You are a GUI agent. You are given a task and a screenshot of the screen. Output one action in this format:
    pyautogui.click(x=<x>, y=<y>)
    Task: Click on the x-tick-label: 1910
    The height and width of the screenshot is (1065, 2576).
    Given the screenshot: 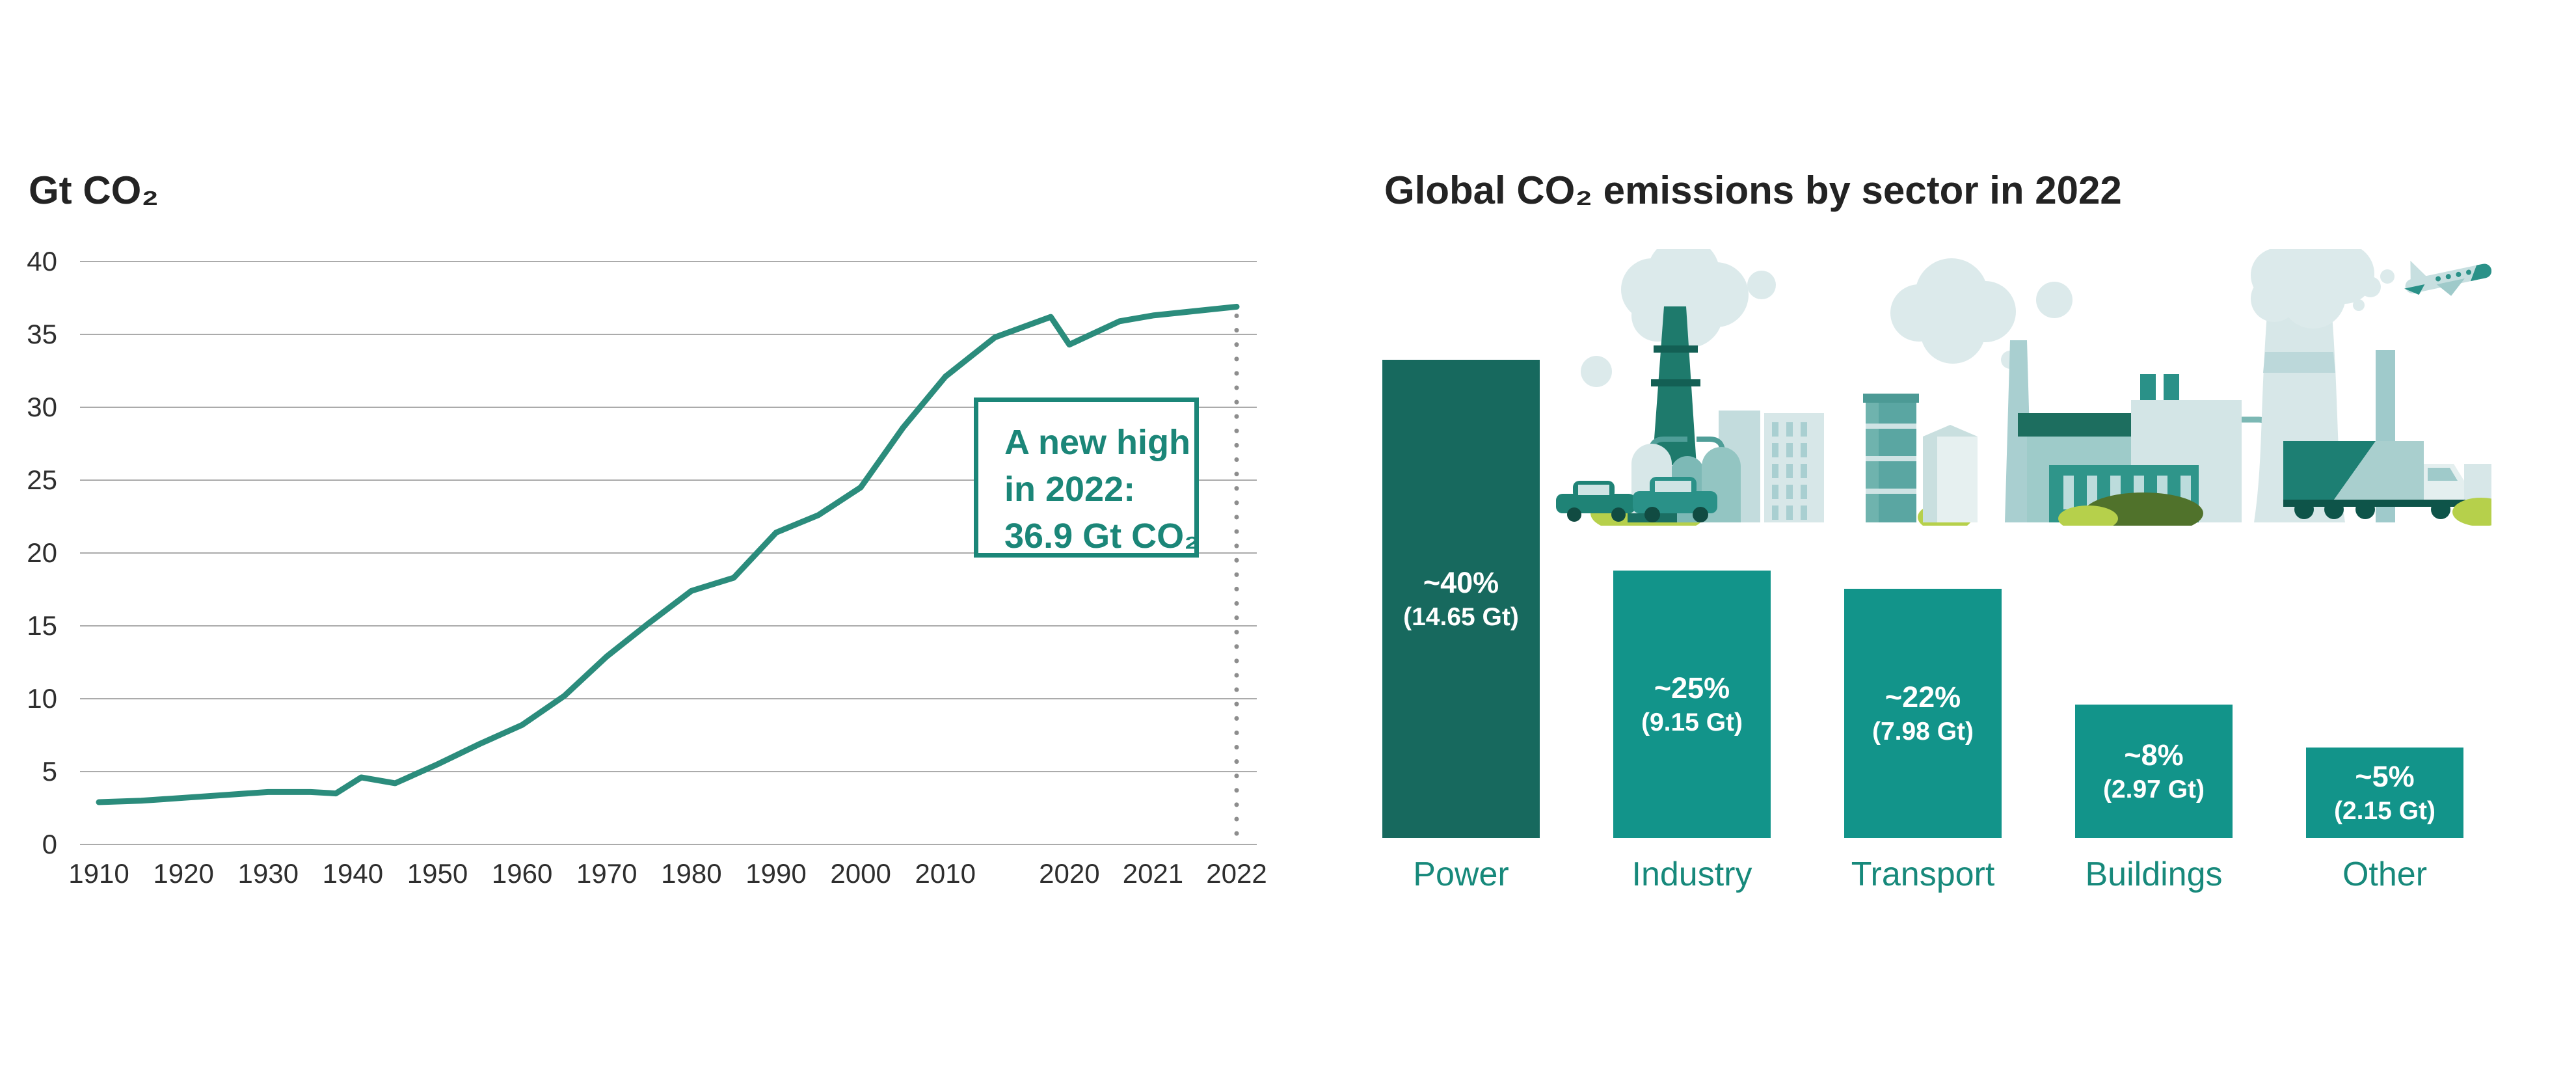 What is the action you would take?
    pyautogui.click(x=98, y=873)
    